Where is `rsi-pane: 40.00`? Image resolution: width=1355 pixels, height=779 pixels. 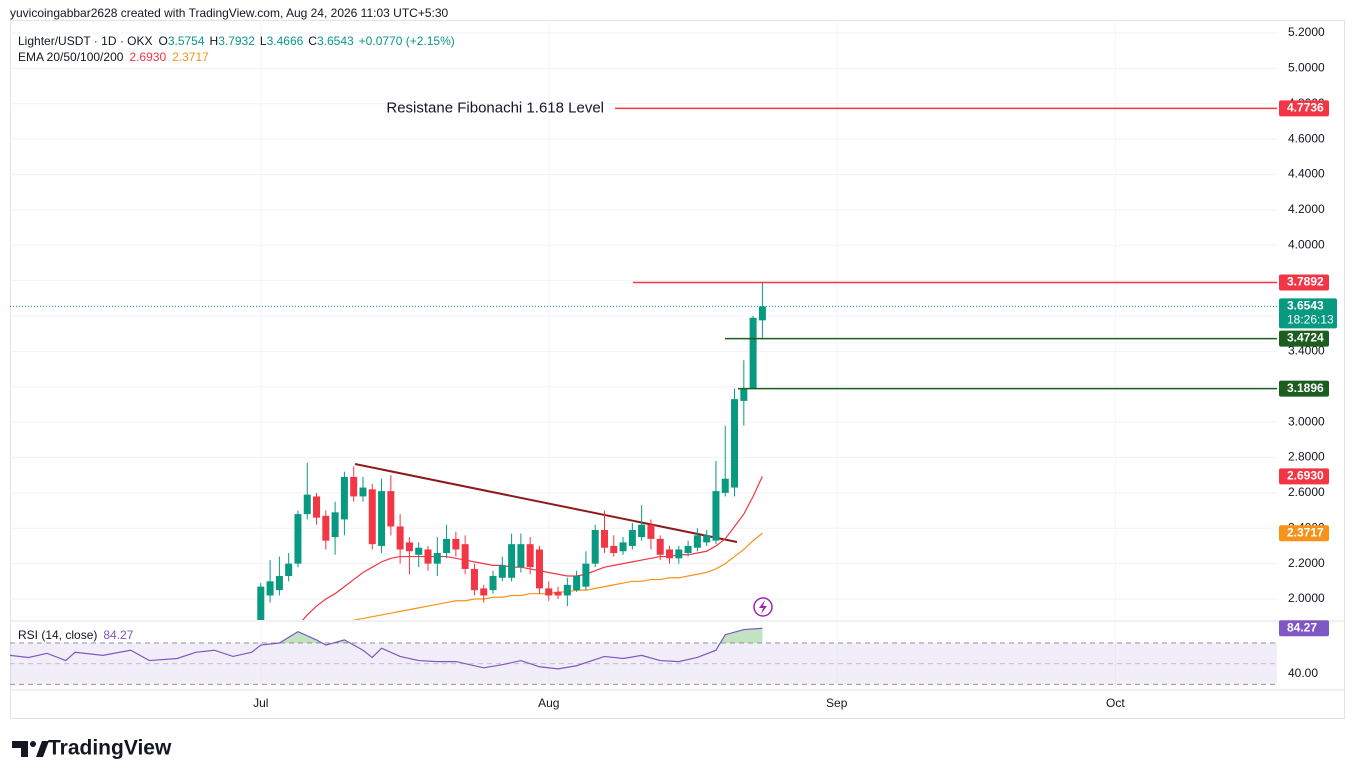
rsi-pane: 40.00 is located at coordinates (664, 656).